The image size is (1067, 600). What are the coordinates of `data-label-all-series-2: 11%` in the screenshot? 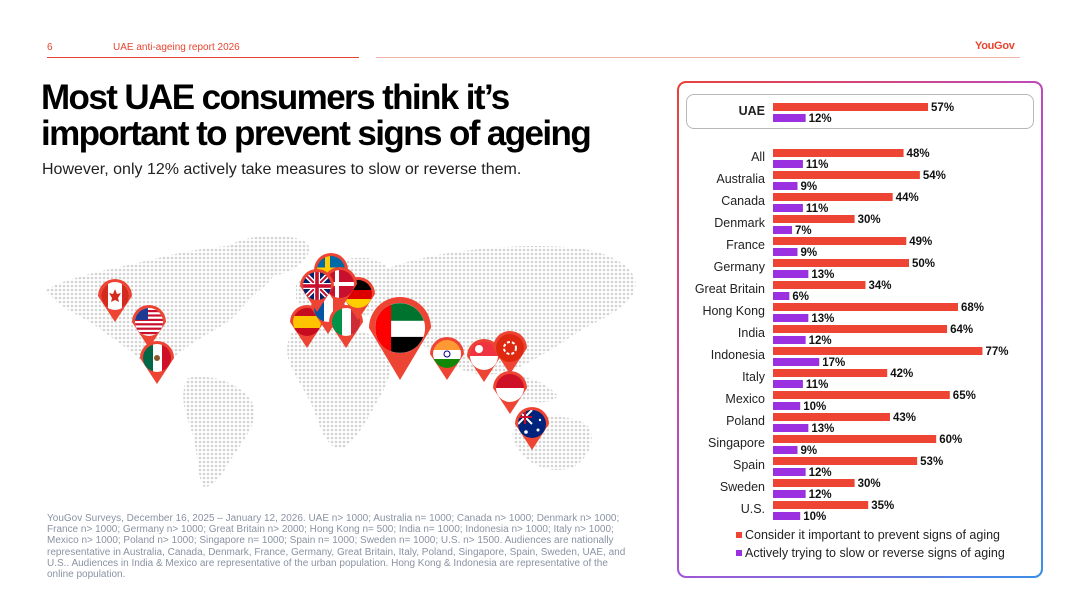 It's located at (817, 165).